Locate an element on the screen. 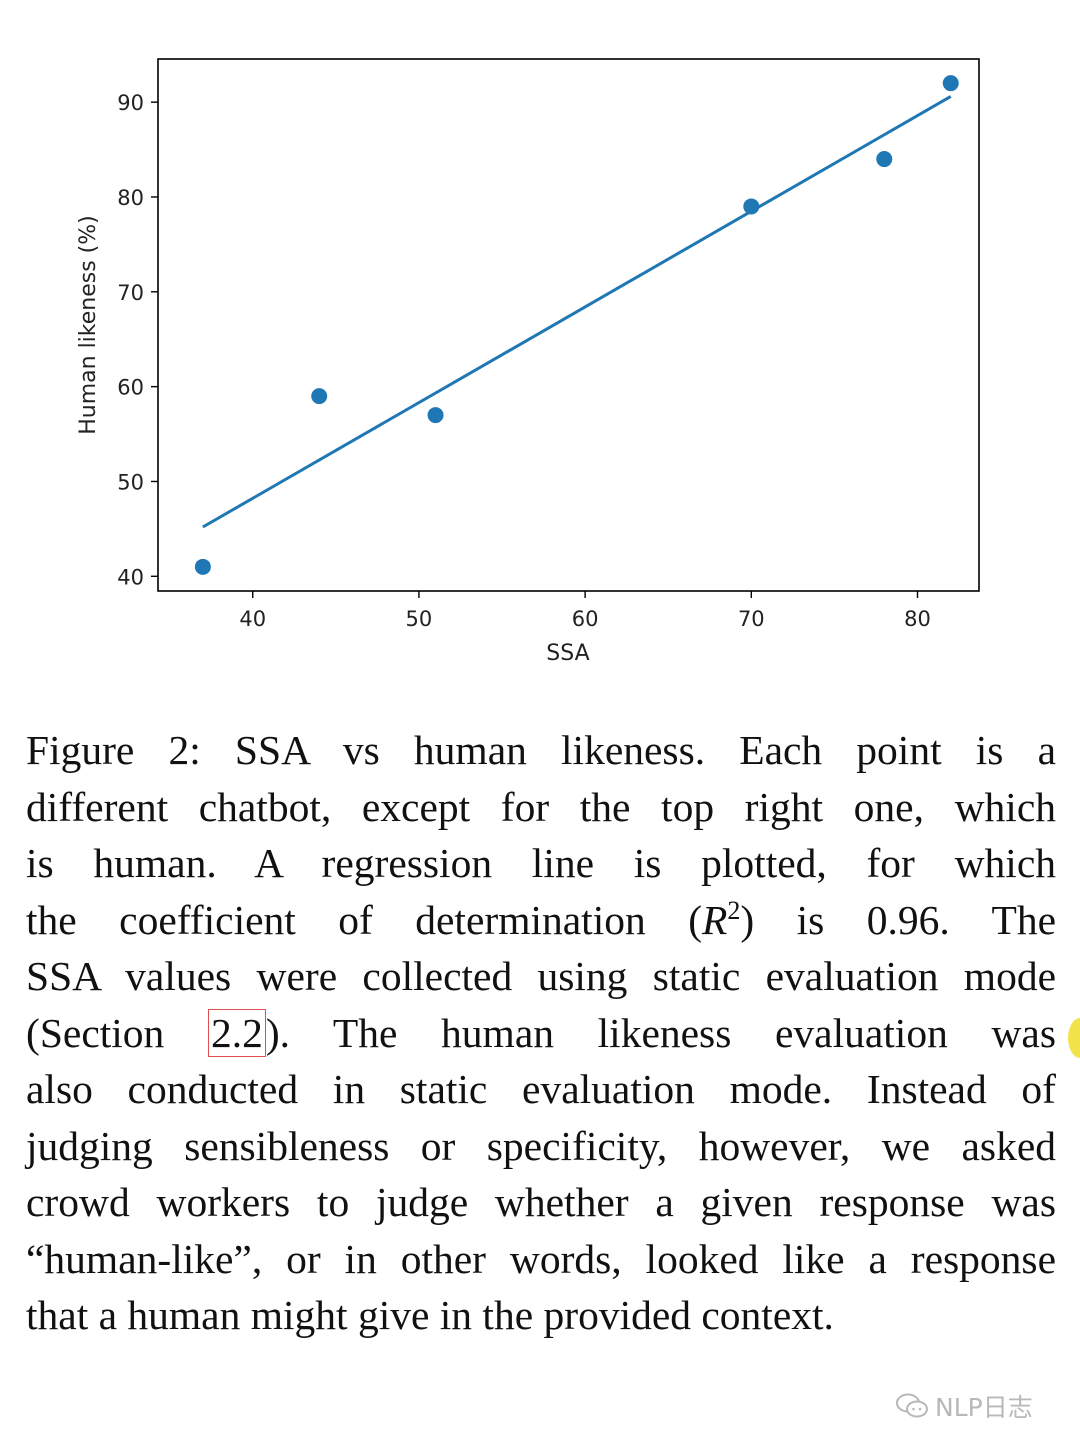 The width and height of the screenshot is (1080, 1453). y-tick-label: 90 is located at coordinates (130, 103).